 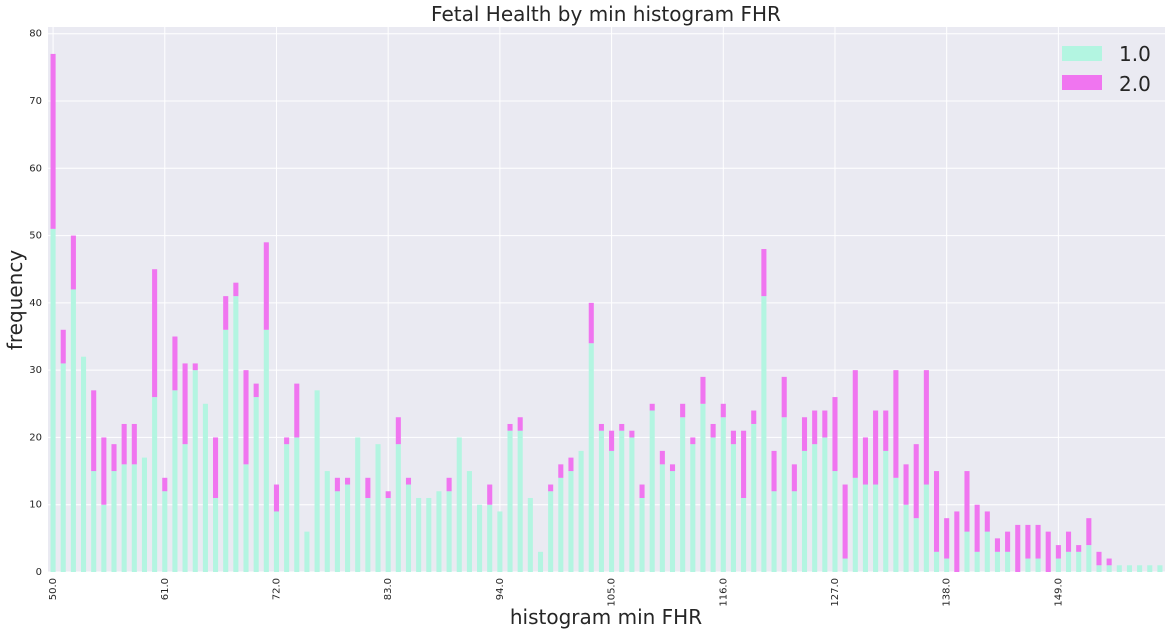 What do you see at coordinates (947, 592) in the screenshot?
I see `x-tick-label: 138.0` at bounding box center [947, 592].